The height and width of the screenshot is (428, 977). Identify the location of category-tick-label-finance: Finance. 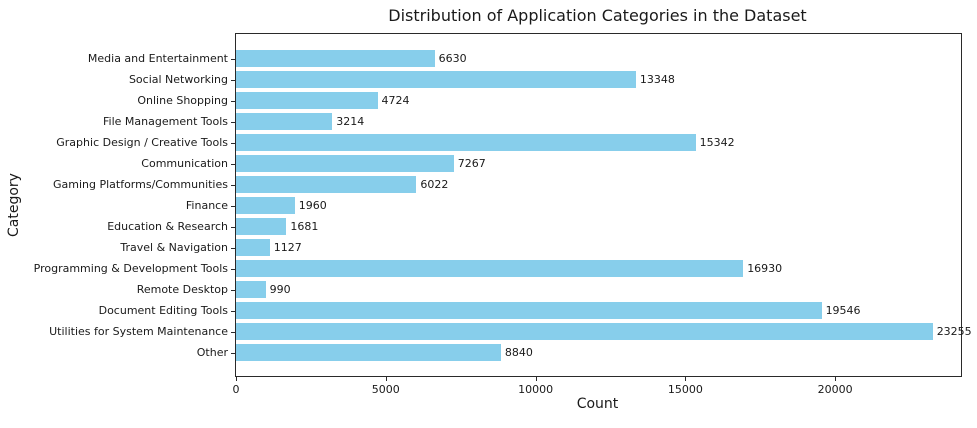
(206, 205).